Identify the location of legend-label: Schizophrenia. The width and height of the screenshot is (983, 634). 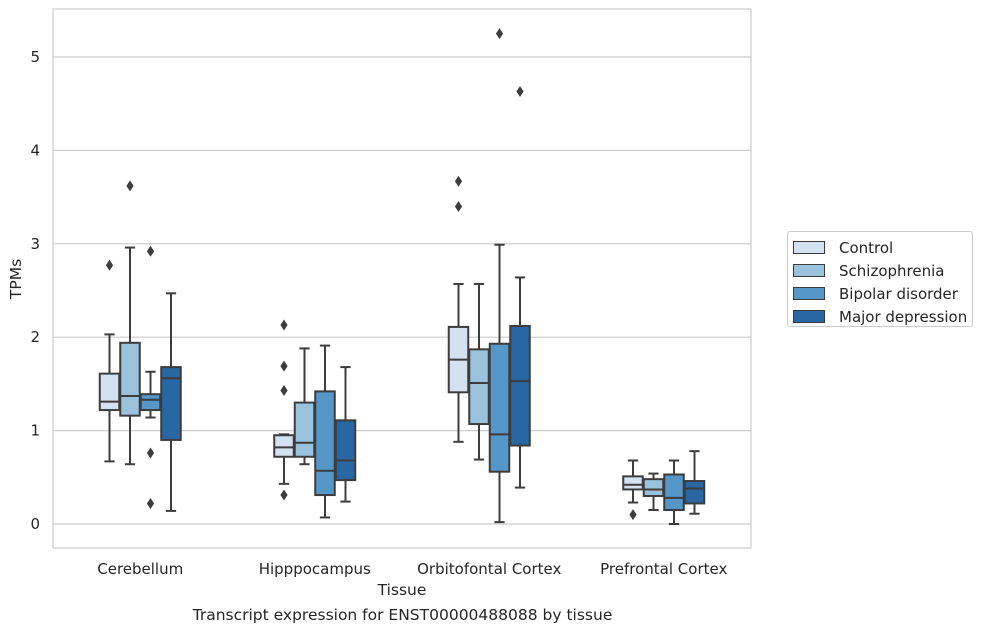
(892, 270).